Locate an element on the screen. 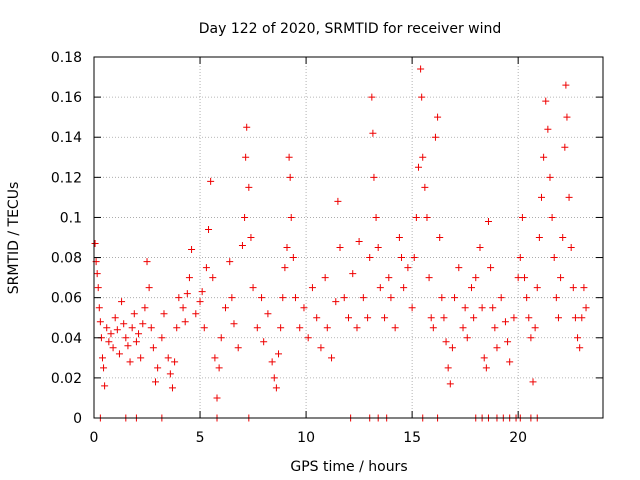 The height and width of the screenshot is (480, 640). y-tick-label: 0.18 is located at coordinates (66, 58).